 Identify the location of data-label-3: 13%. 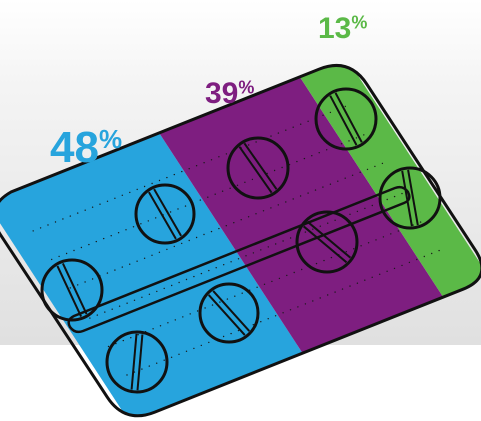
(342, 28).